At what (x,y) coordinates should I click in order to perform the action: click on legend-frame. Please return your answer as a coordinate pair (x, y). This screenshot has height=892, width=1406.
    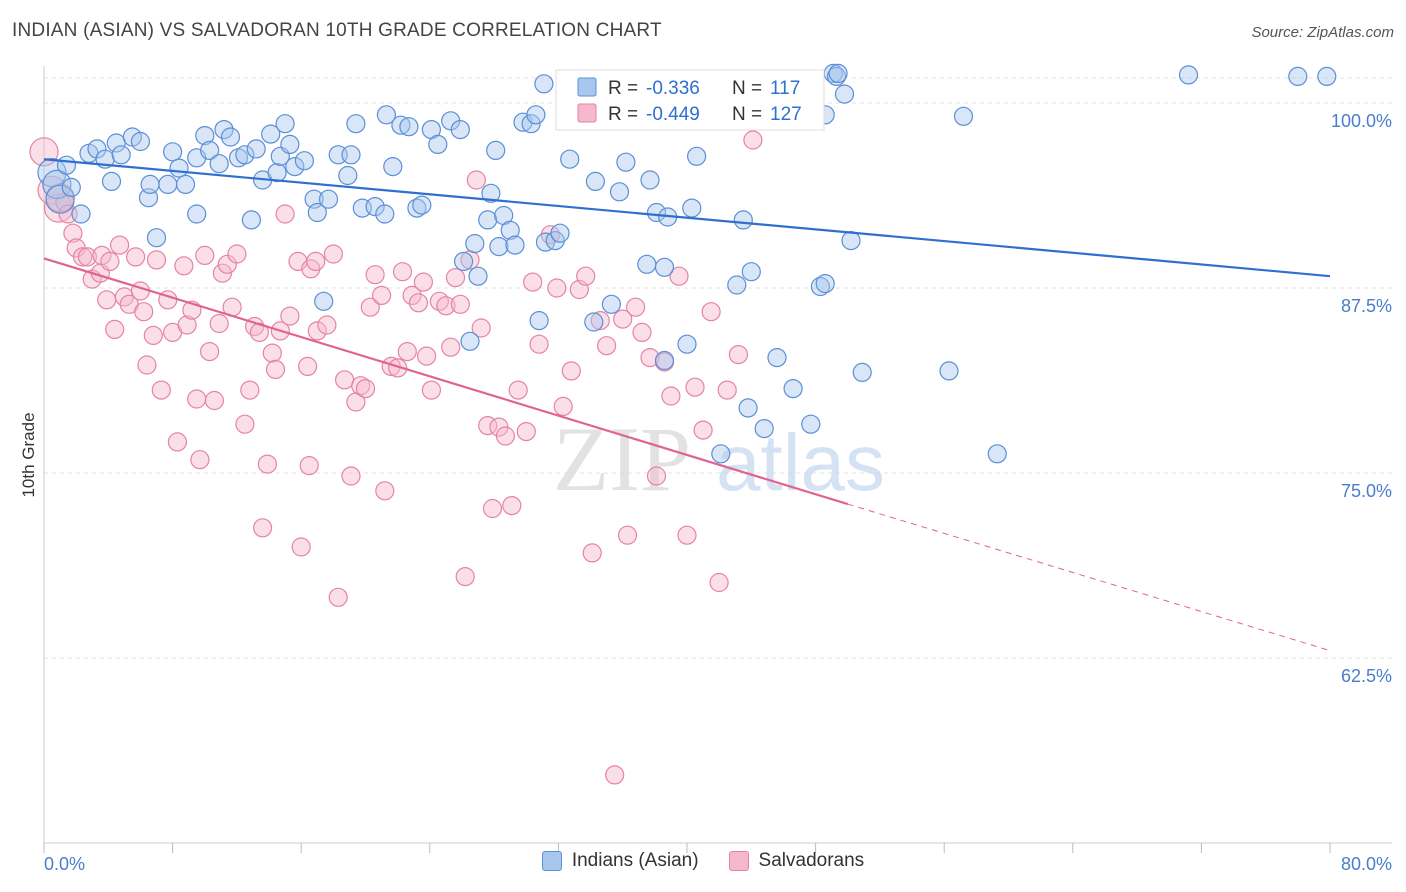
    Looking at the image, I should click on (690, 100).